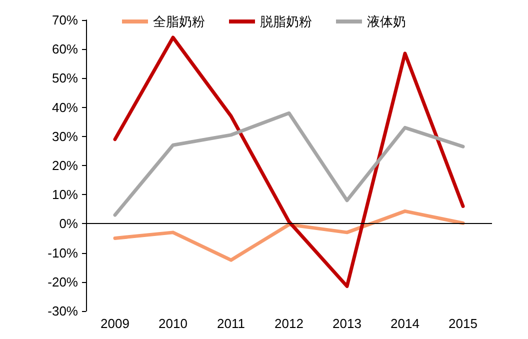  What do you see at coordinates (63, 282) in the screenshot?
I see `y-tick-label: -20%` at bounding box center [63, 282].